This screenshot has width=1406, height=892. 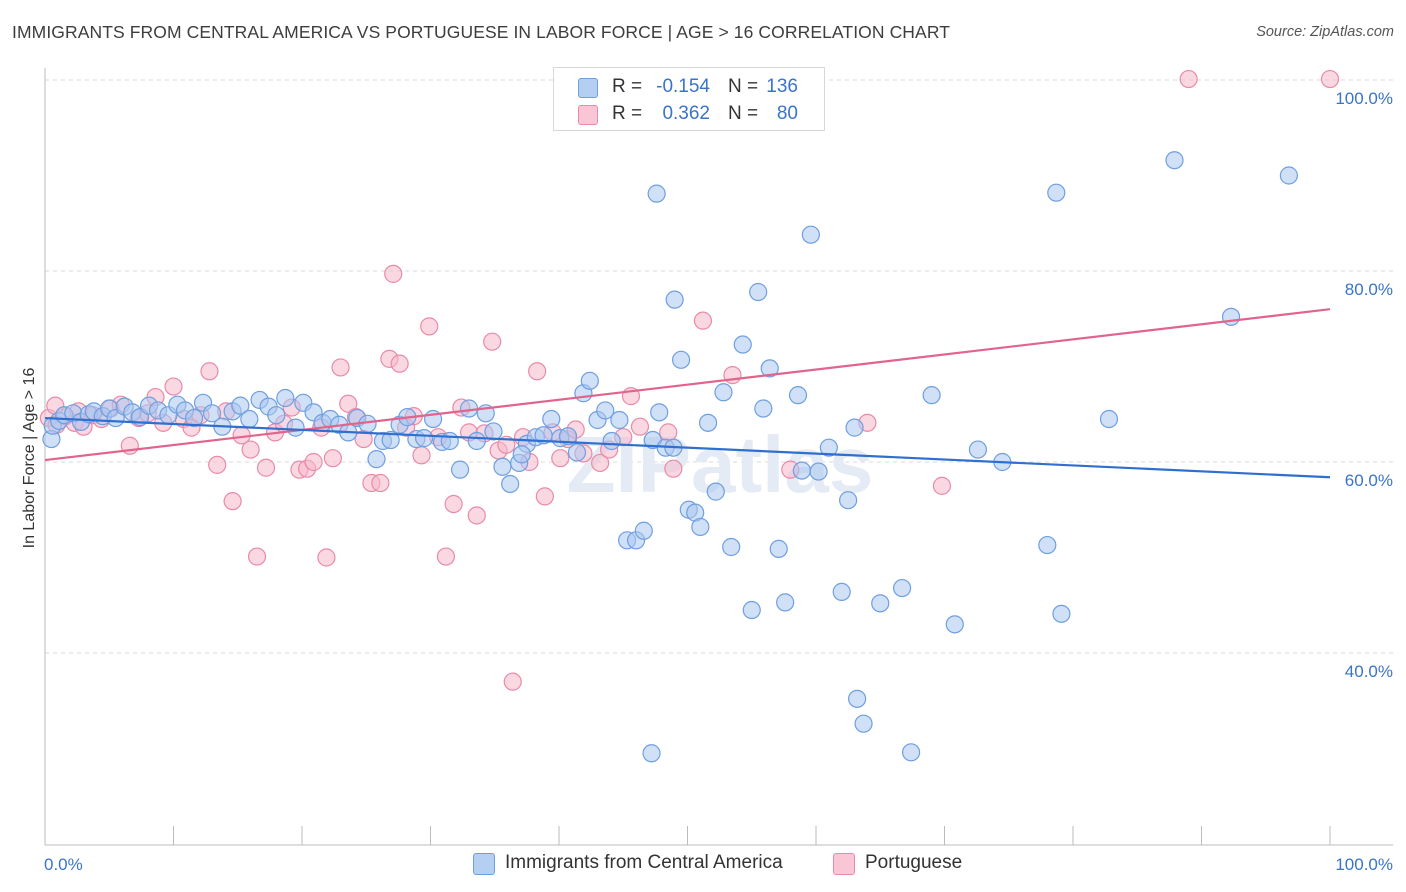 What do you see at coordinates (683, 86) in the screenshot?
I see `legend-r-value: -0.154` at bounding box center [683, 86].